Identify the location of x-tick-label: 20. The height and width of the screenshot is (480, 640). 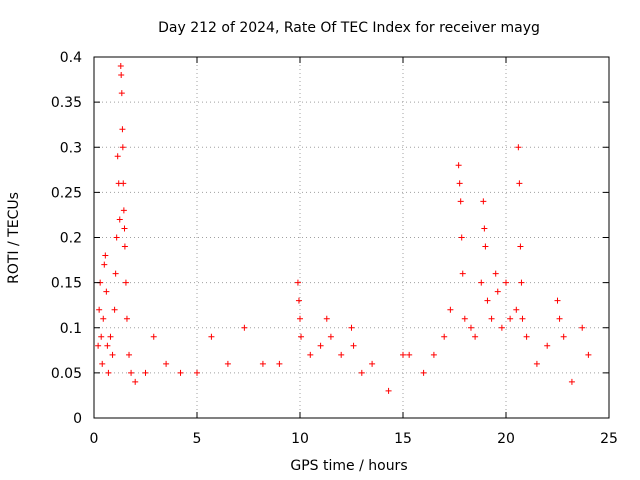
(506, 439).